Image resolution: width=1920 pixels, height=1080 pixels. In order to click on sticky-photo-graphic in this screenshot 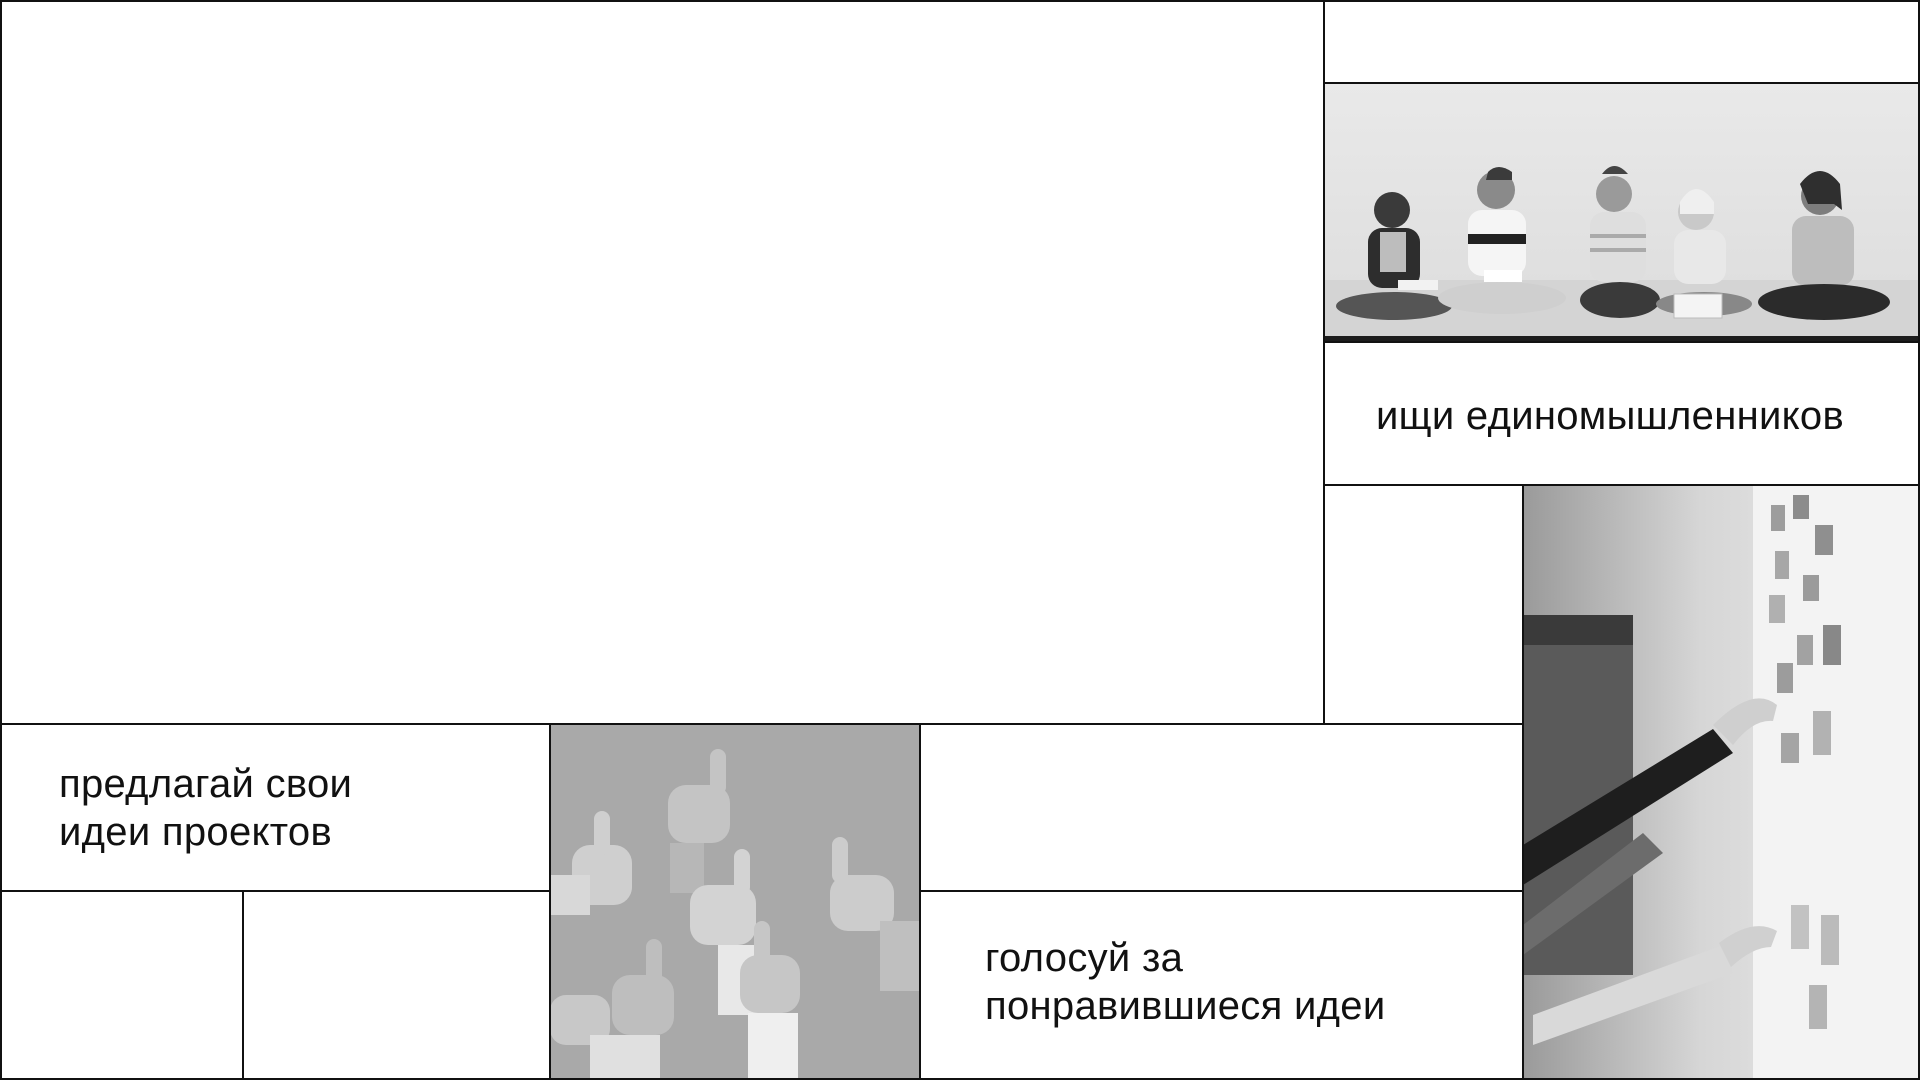, I will do `click(1720, 782)`.